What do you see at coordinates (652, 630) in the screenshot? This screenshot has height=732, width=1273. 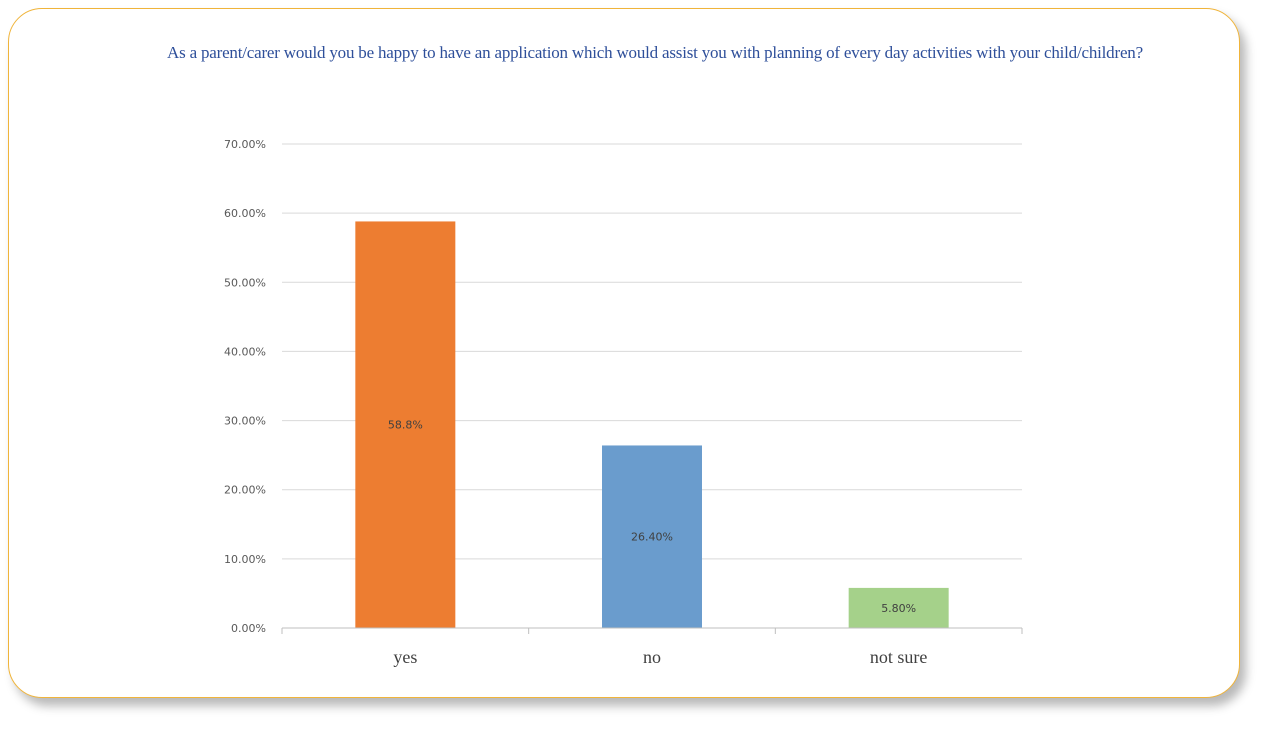 I see `x-axis` at bounding box center [652, 630].